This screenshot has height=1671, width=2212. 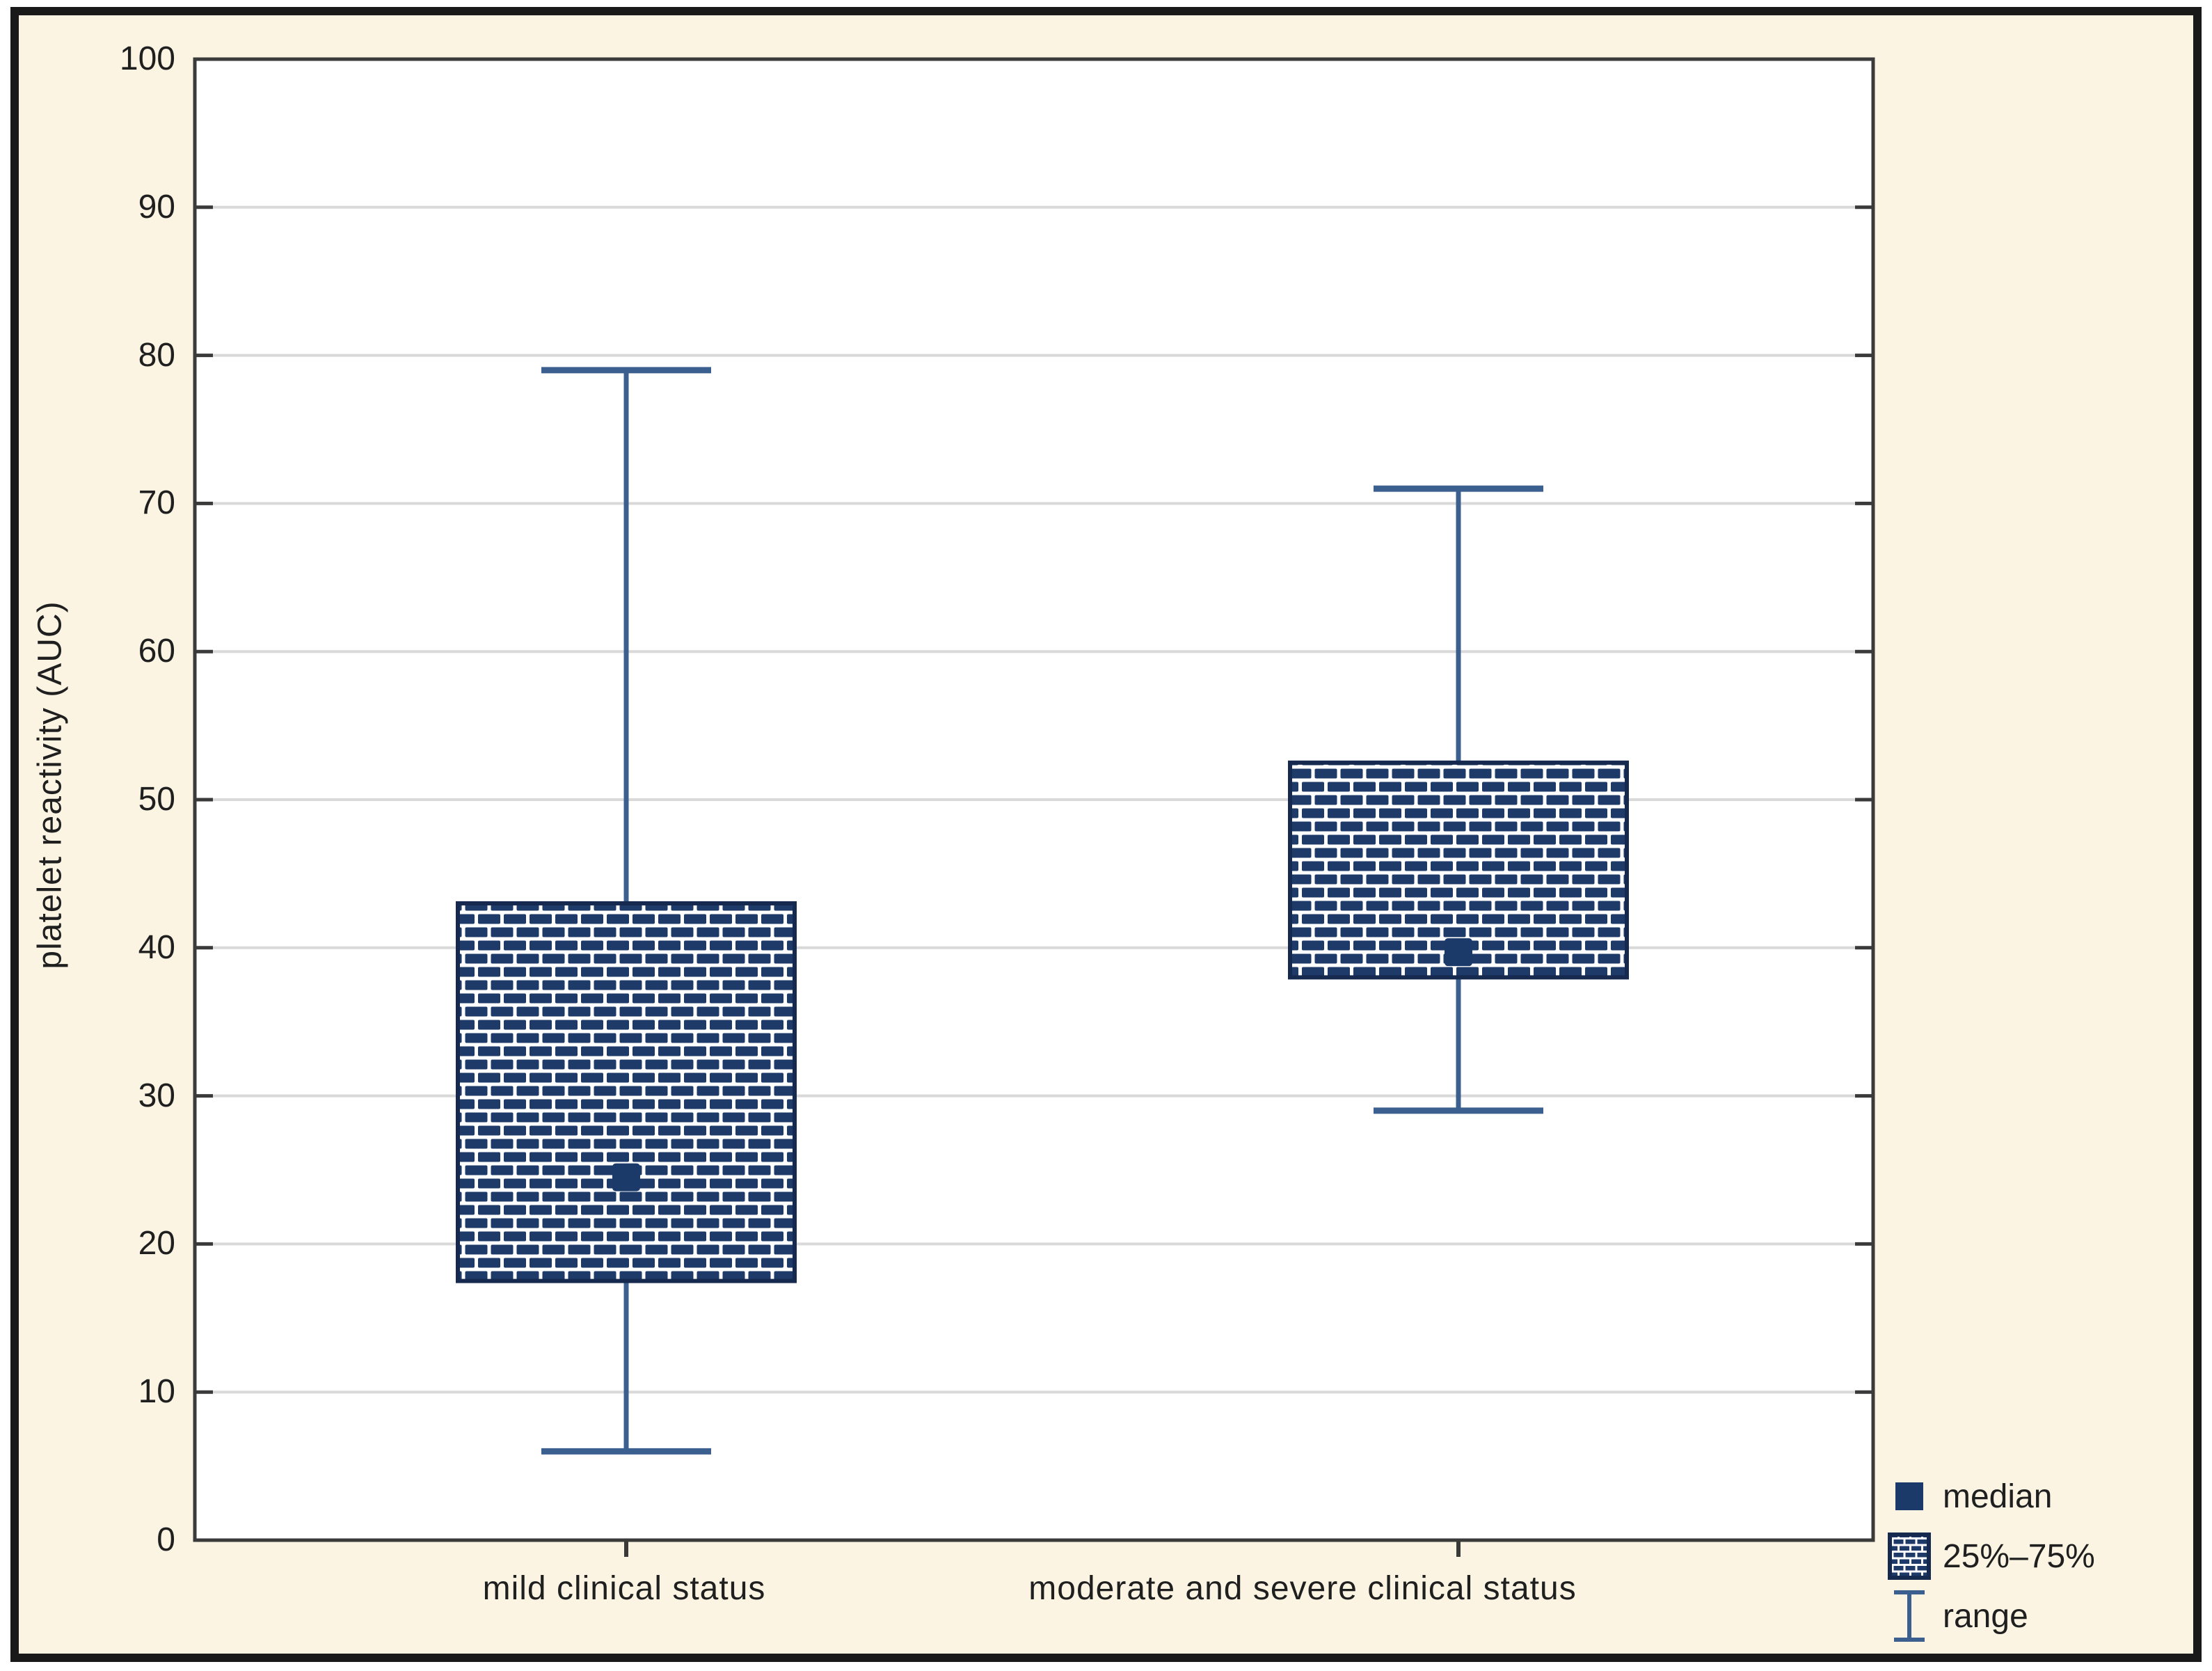 What do you see at coordinates (156, 1095) in the screenshot?
I see `y-tick-label-30: 30` at bounding box center [156, 1095].